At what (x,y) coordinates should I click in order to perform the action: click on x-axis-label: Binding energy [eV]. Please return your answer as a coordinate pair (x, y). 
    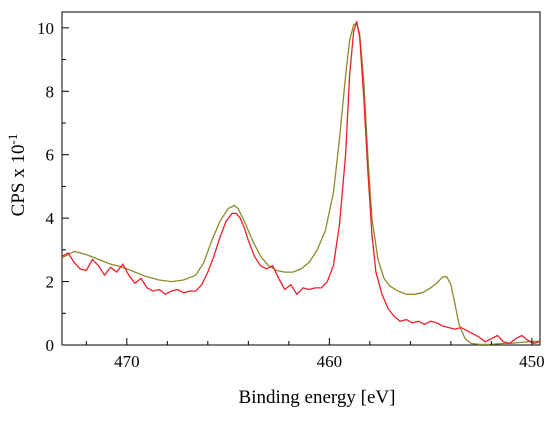
    Looking at the image, I should click on (317, 397).